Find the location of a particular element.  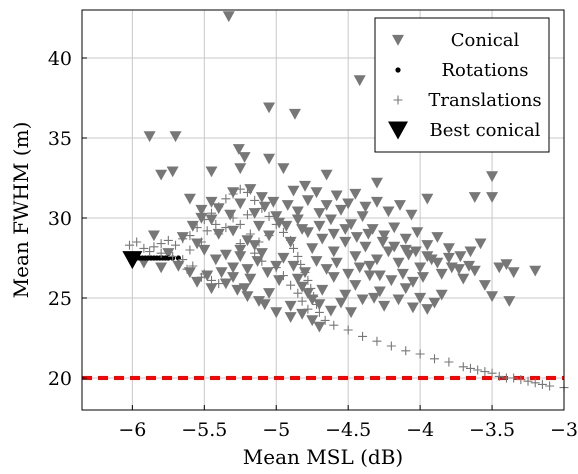

legend-label-translations: Translations is located at coordinates (484, 100).